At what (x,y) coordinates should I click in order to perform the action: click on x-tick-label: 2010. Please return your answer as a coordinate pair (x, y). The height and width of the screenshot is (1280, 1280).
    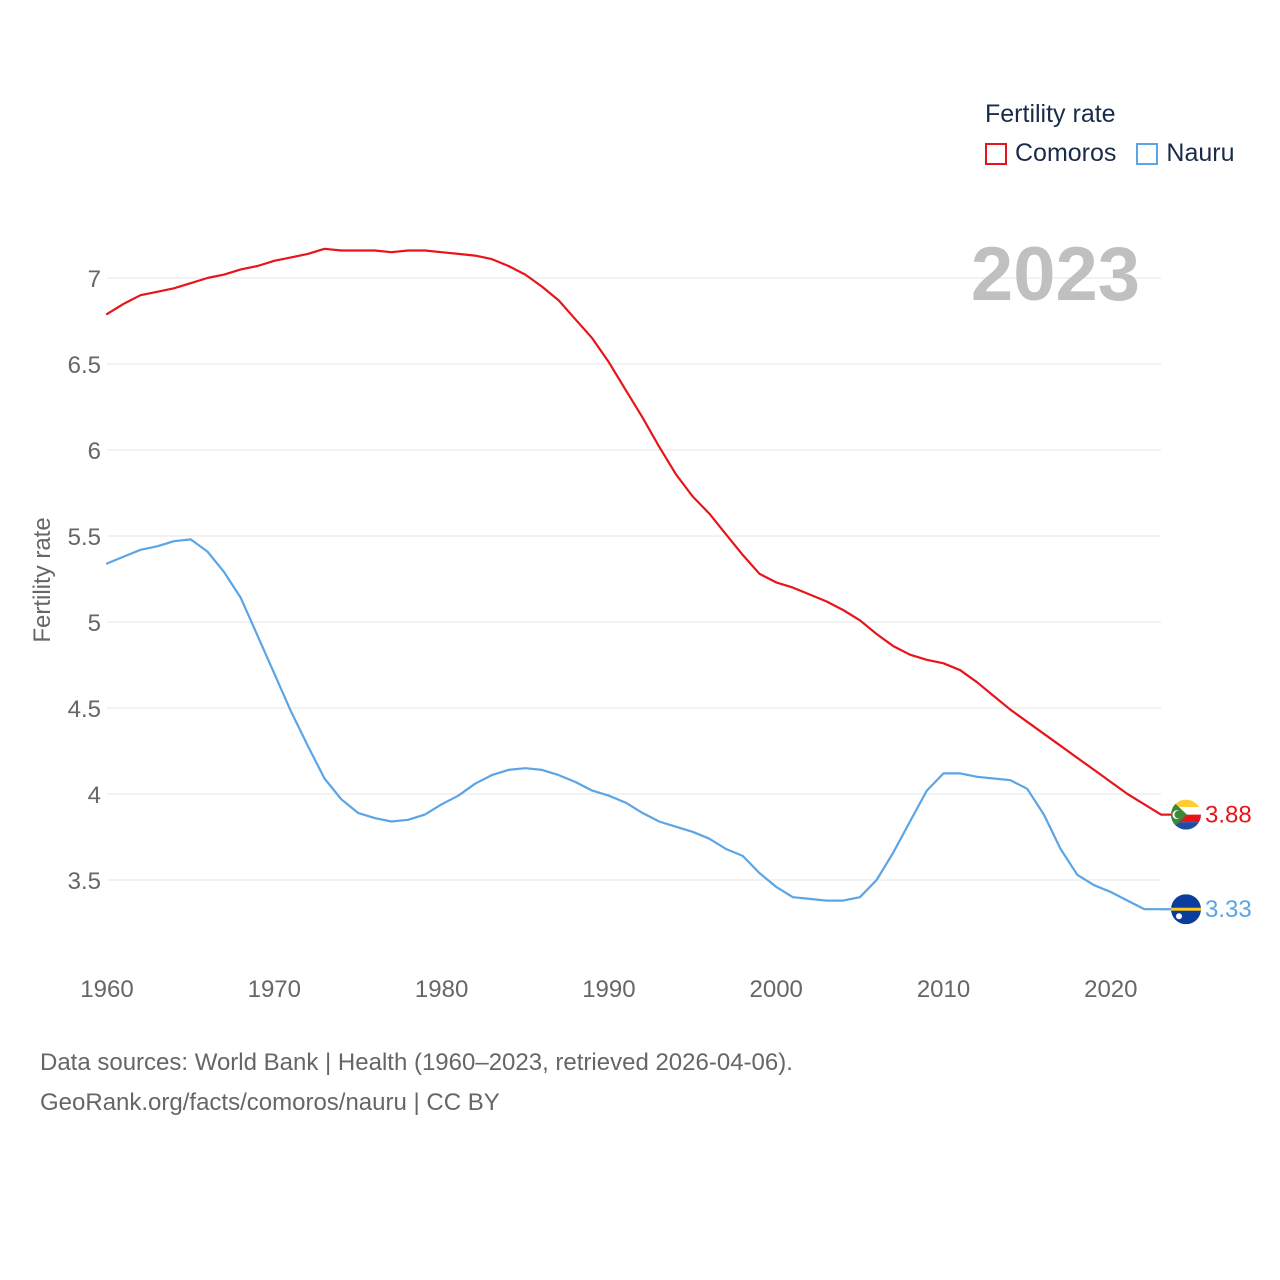
    Looking at the image, I should click on (943, 989).